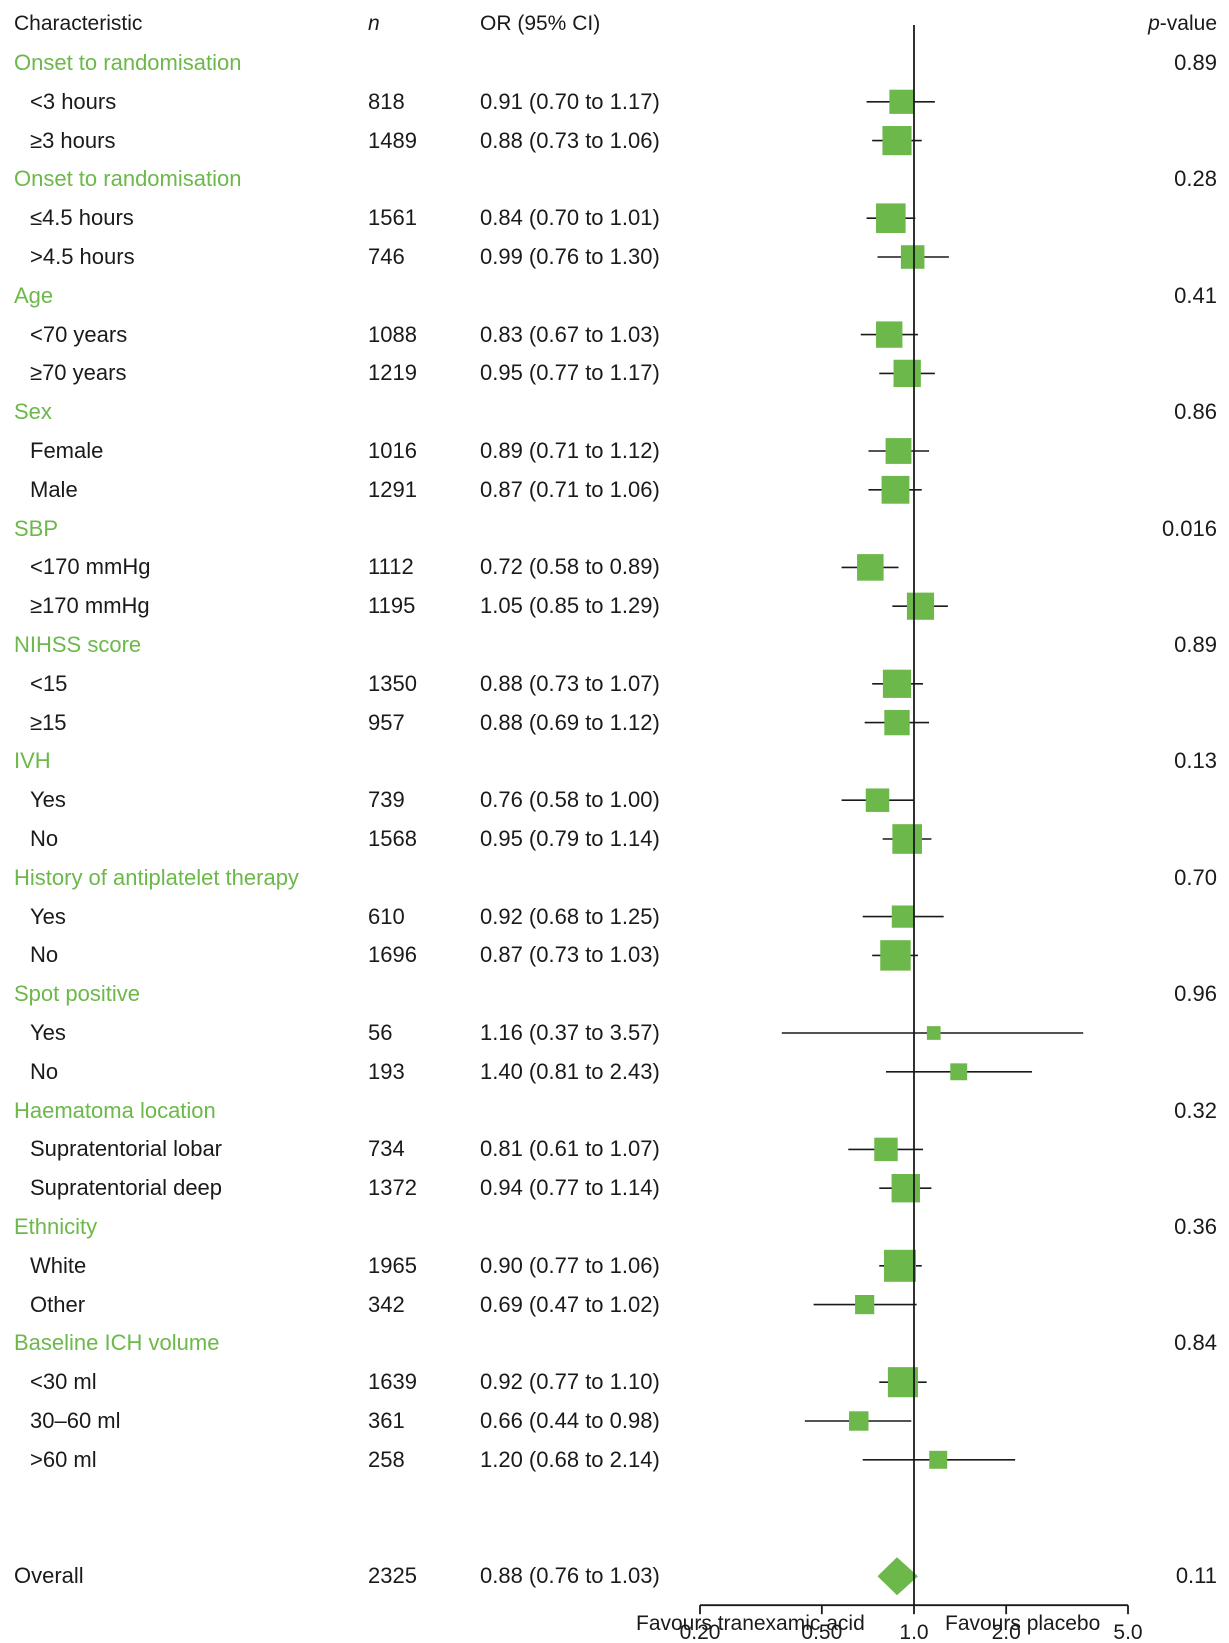  Describe the element at coordinates (614, 1266) in the screenshot. I see `subgroup-row: White 1965 0.90 (0.77 to 1.06)` at that location.